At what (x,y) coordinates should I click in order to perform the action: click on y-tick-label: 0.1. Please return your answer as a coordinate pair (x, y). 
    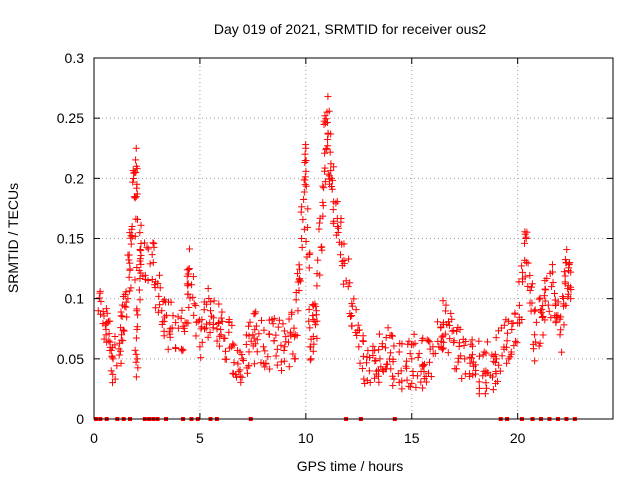
    Looking at the image, I should click on (75, 299).